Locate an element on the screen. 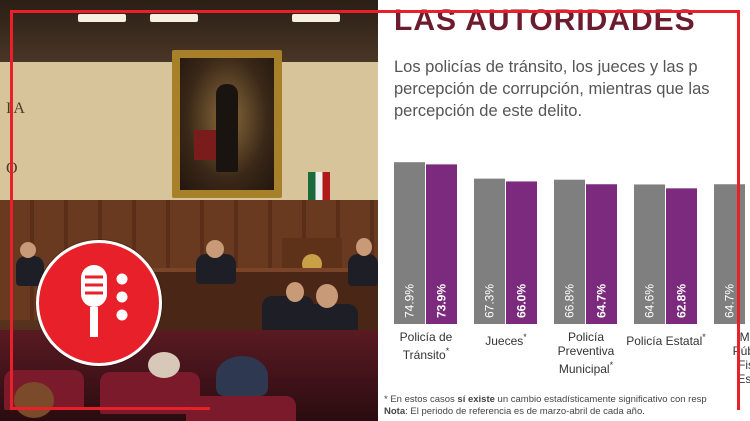 The width and height of the screenshot is (750, 421). bar-value-label: 67.3% is located at coordinates (490, 301).